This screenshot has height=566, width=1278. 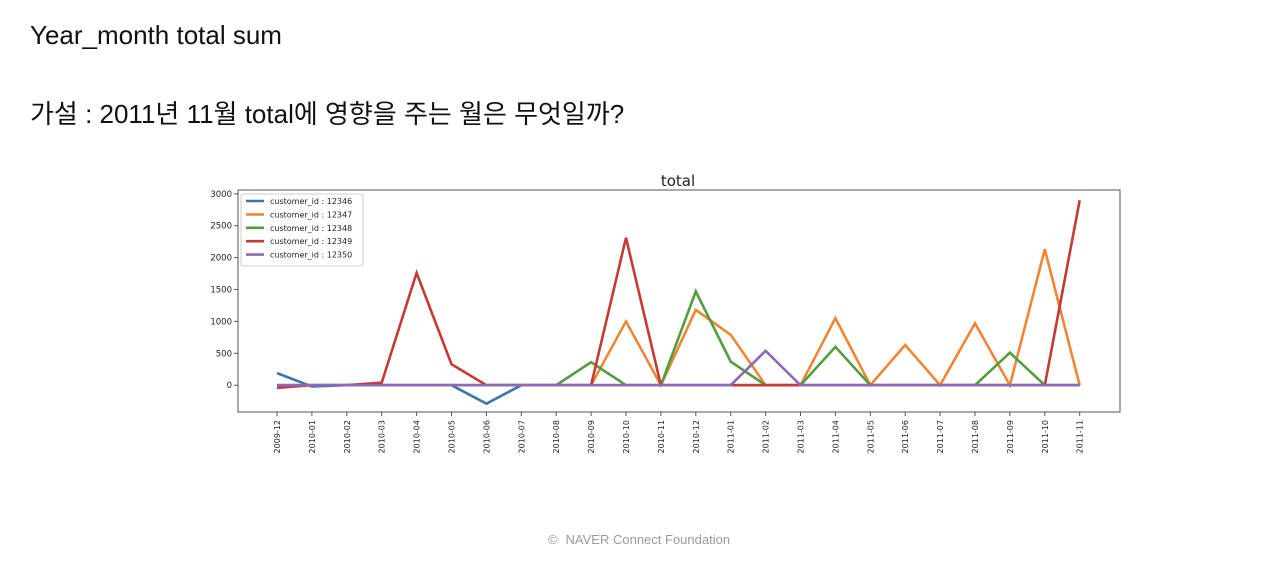 I want to click on x-tick-label: 2011-08, so click(x=975, y=436).